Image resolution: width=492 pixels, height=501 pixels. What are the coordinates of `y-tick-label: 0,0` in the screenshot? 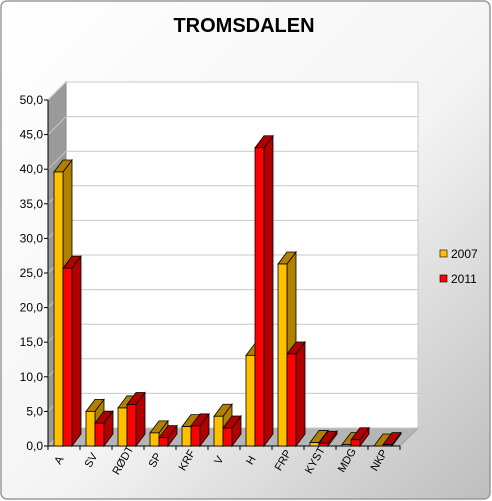 It's located at (34, 446).